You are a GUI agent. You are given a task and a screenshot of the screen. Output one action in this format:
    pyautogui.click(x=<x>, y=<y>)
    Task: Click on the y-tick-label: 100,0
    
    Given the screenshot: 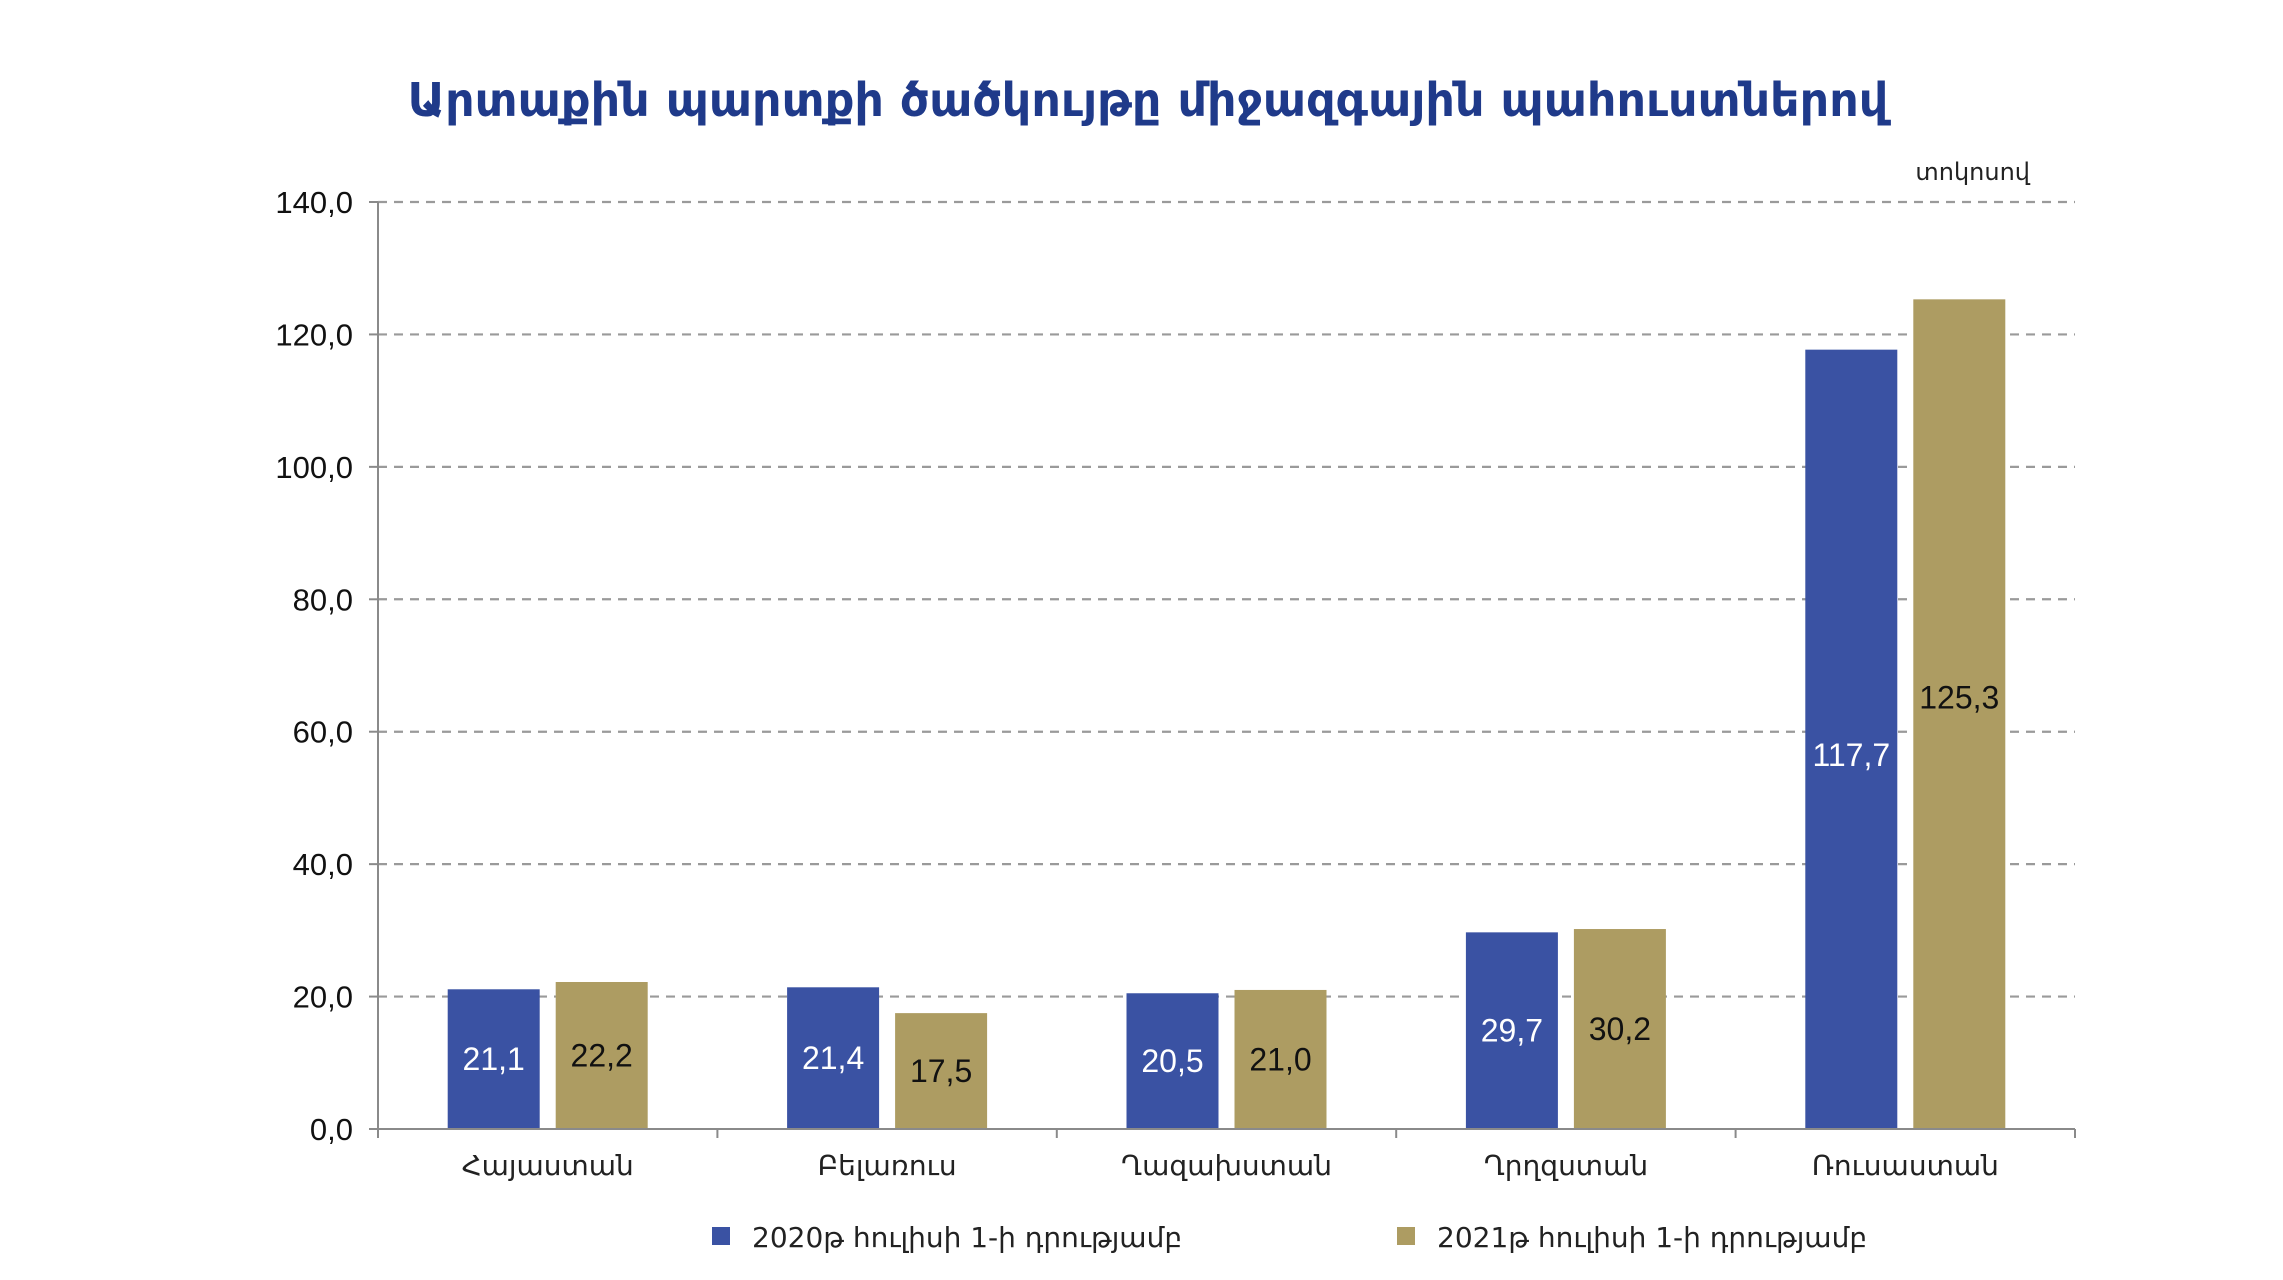 What is the action you would take?
    pyautogui.click(x=314, y=467)
    